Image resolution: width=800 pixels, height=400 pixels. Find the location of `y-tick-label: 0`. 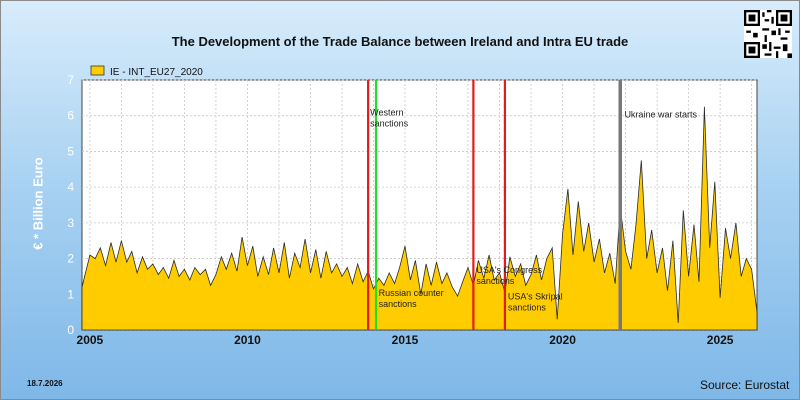

y-tick-label: 0 is located at coordinates (70, 330).